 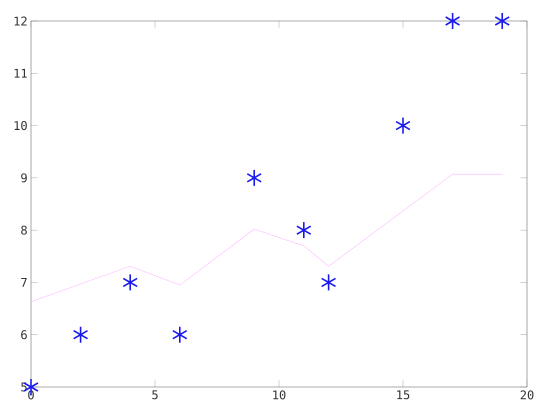 I want to click on x-tick-label: 15, so click(x=403, y=395).